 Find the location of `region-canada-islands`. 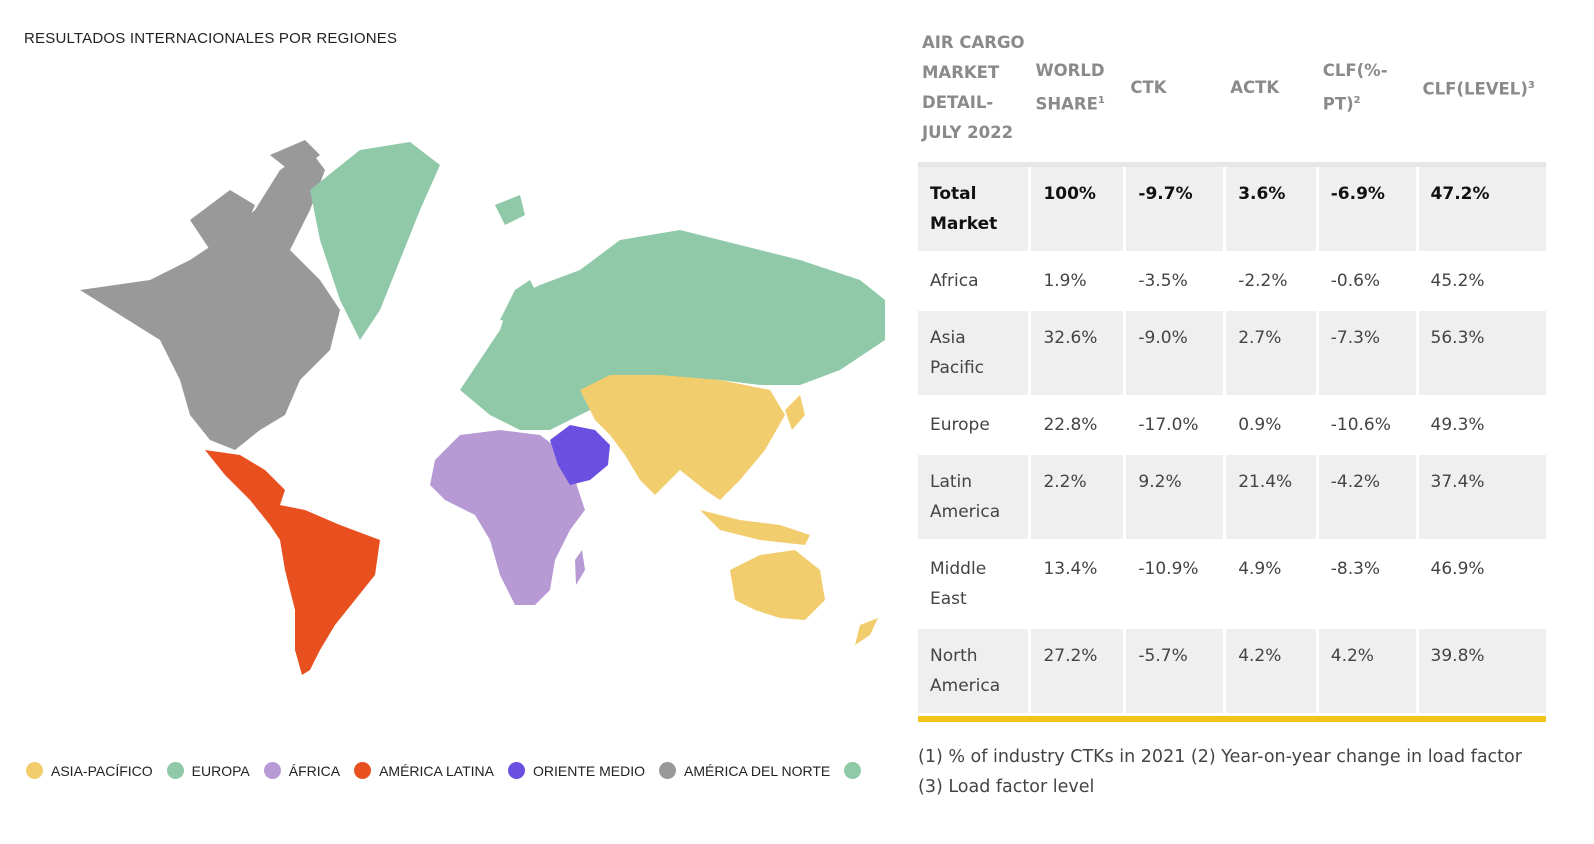

region-canada-islands is located at coordinates (255, 195).